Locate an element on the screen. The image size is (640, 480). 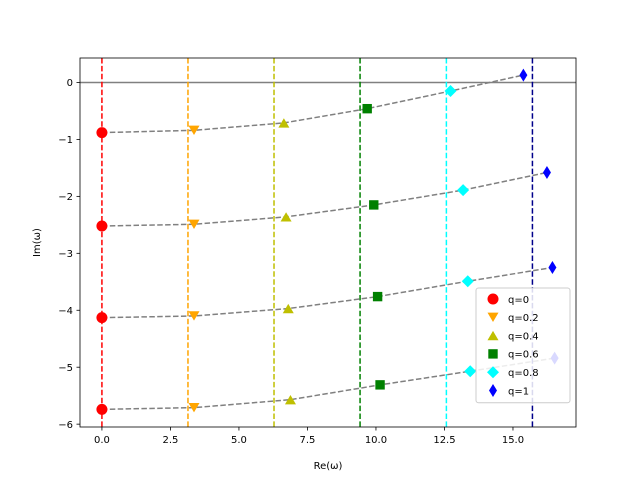
y-axis: 0 −1 −2 −3 −4 −5 −6 is located at coordinates (69, 254).